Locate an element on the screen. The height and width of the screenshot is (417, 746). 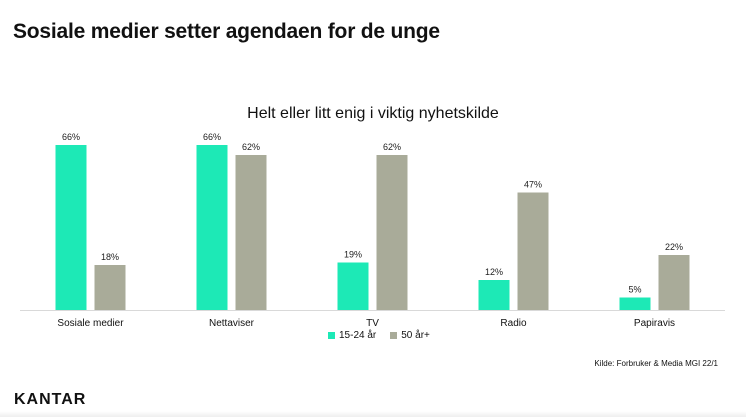
data-label-1-2: 66% is located at coordinates (212, 137).